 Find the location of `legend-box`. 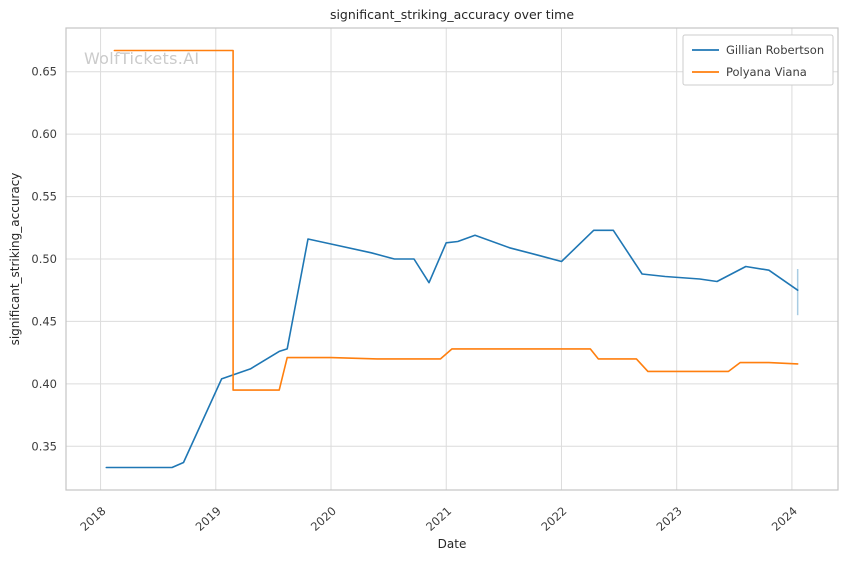

legend-box is located at coordinates (758, 60).